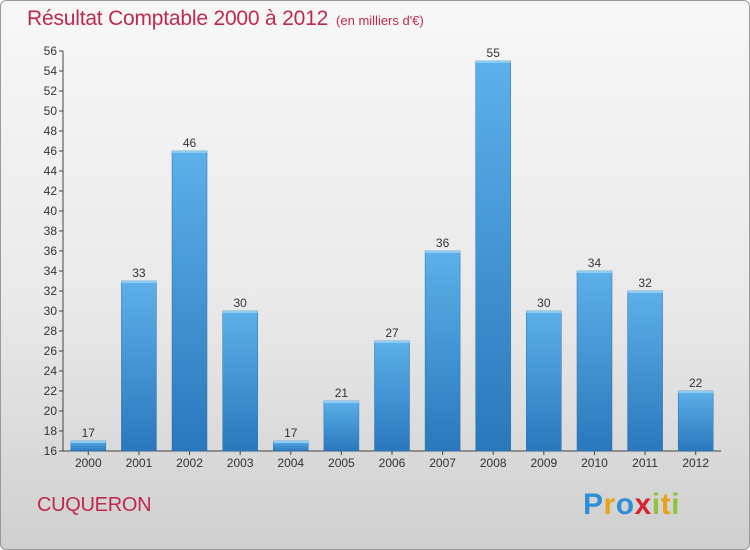 Image resolution: width=750 pixels, height=550 pixels. I want to click on y-tick-label: 18, so click(51, 431).